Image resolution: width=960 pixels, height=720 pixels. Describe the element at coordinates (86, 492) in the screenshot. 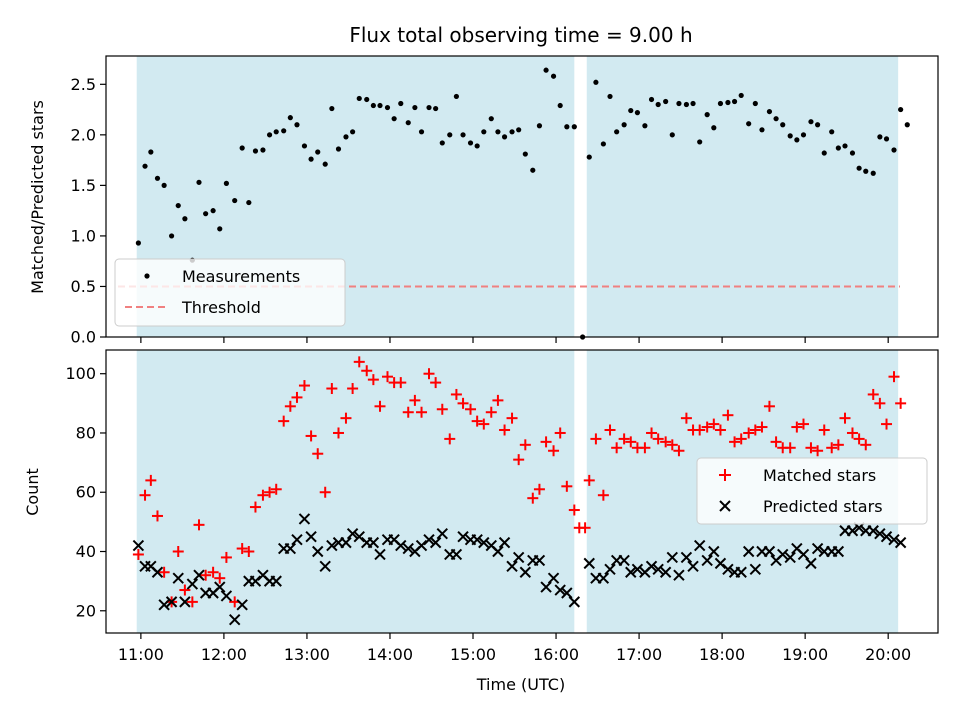

I see `y-tick-label: 60` at that location.